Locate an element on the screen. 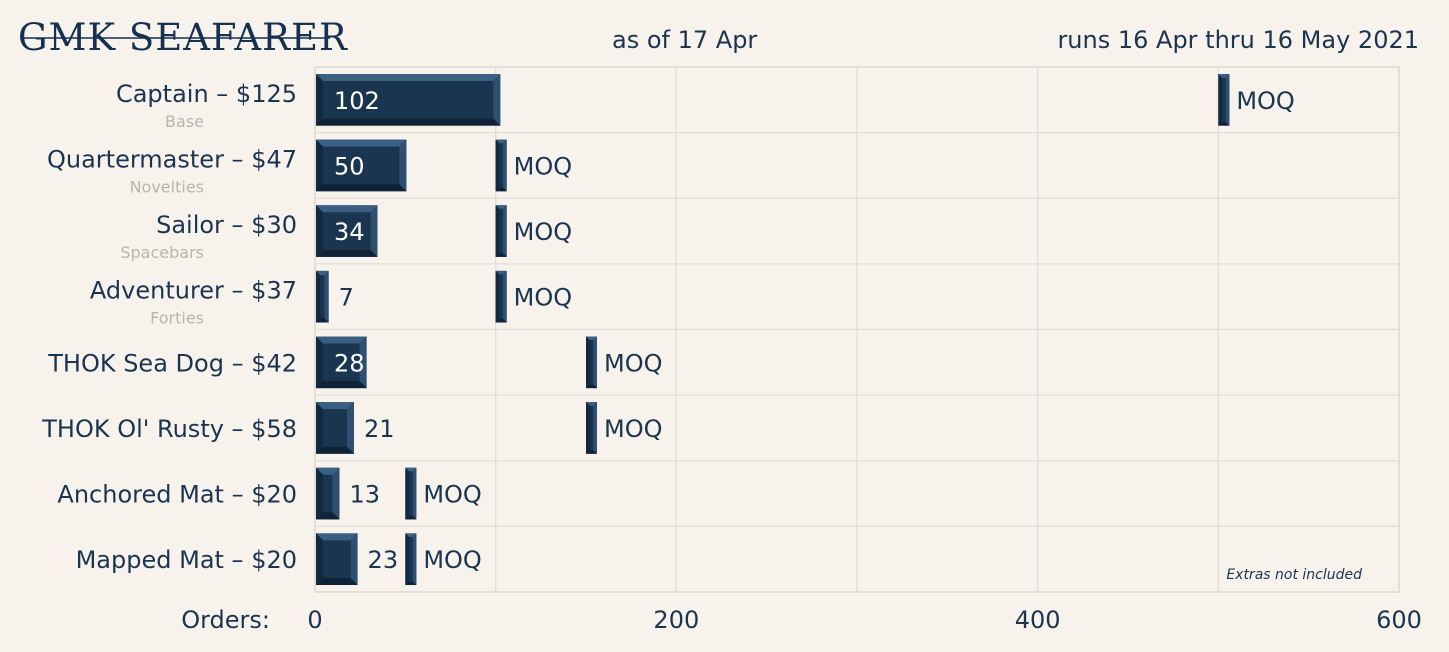 This screenshot has height=652, width=1449. bar-row: THOK Ol' Rusty – $58 21 MOQ is located at coordinates (352, 428).